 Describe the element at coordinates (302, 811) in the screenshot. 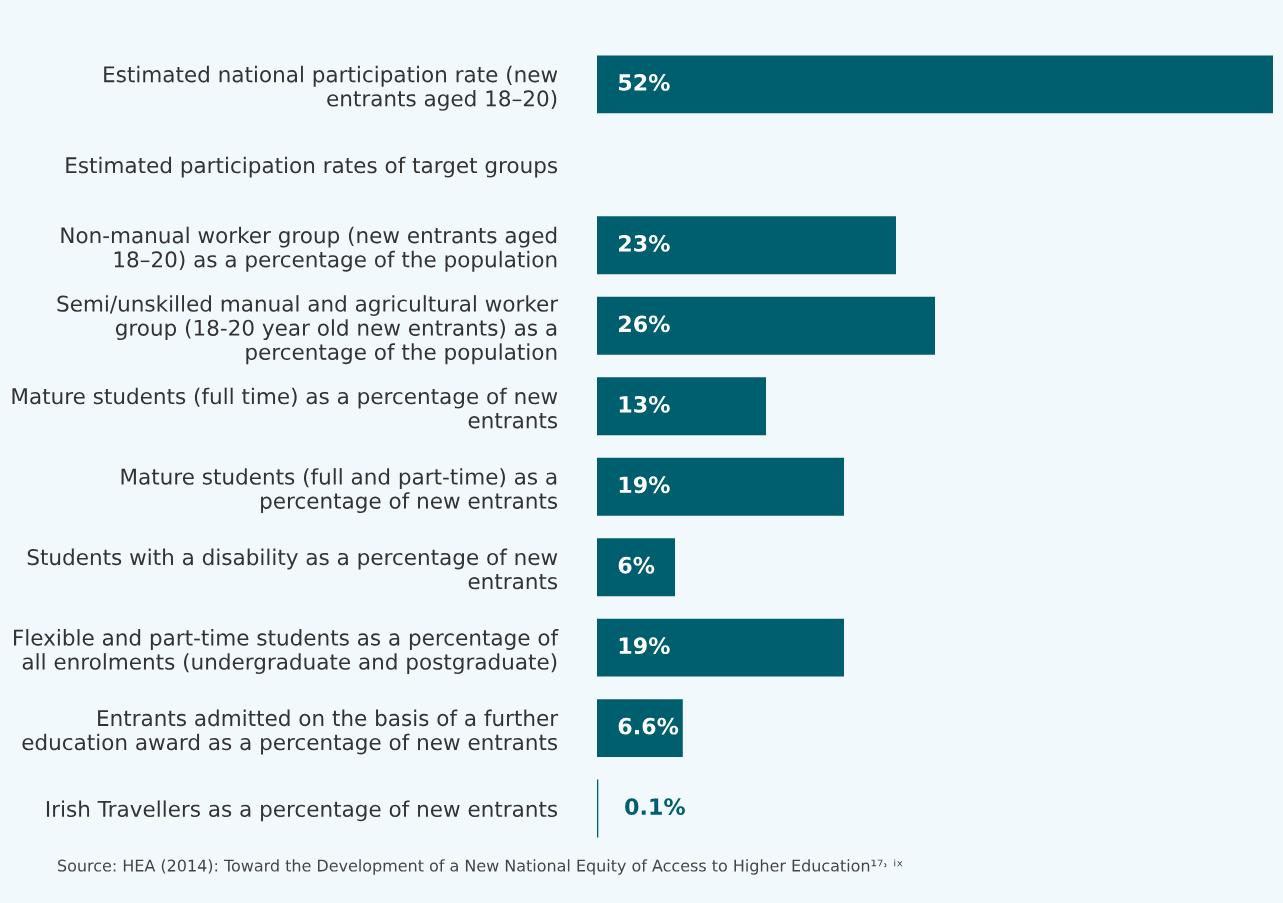

I see `y-tick-label: Irish Travellers as a percentage of new entrants` at that location.